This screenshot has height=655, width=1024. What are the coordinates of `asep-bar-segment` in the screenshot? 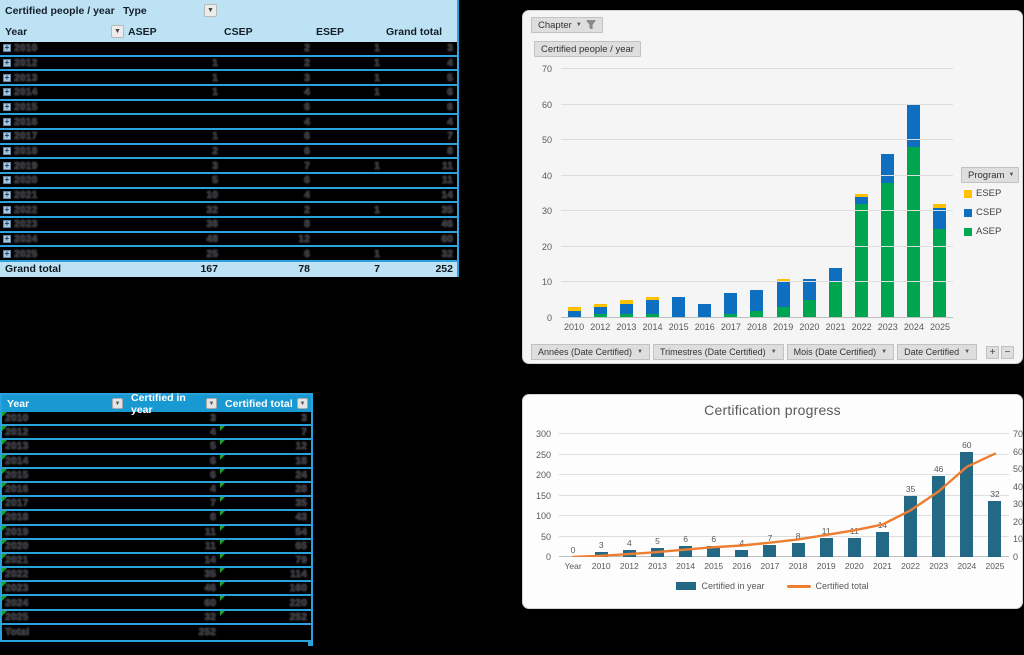 It's located at (652, 316).